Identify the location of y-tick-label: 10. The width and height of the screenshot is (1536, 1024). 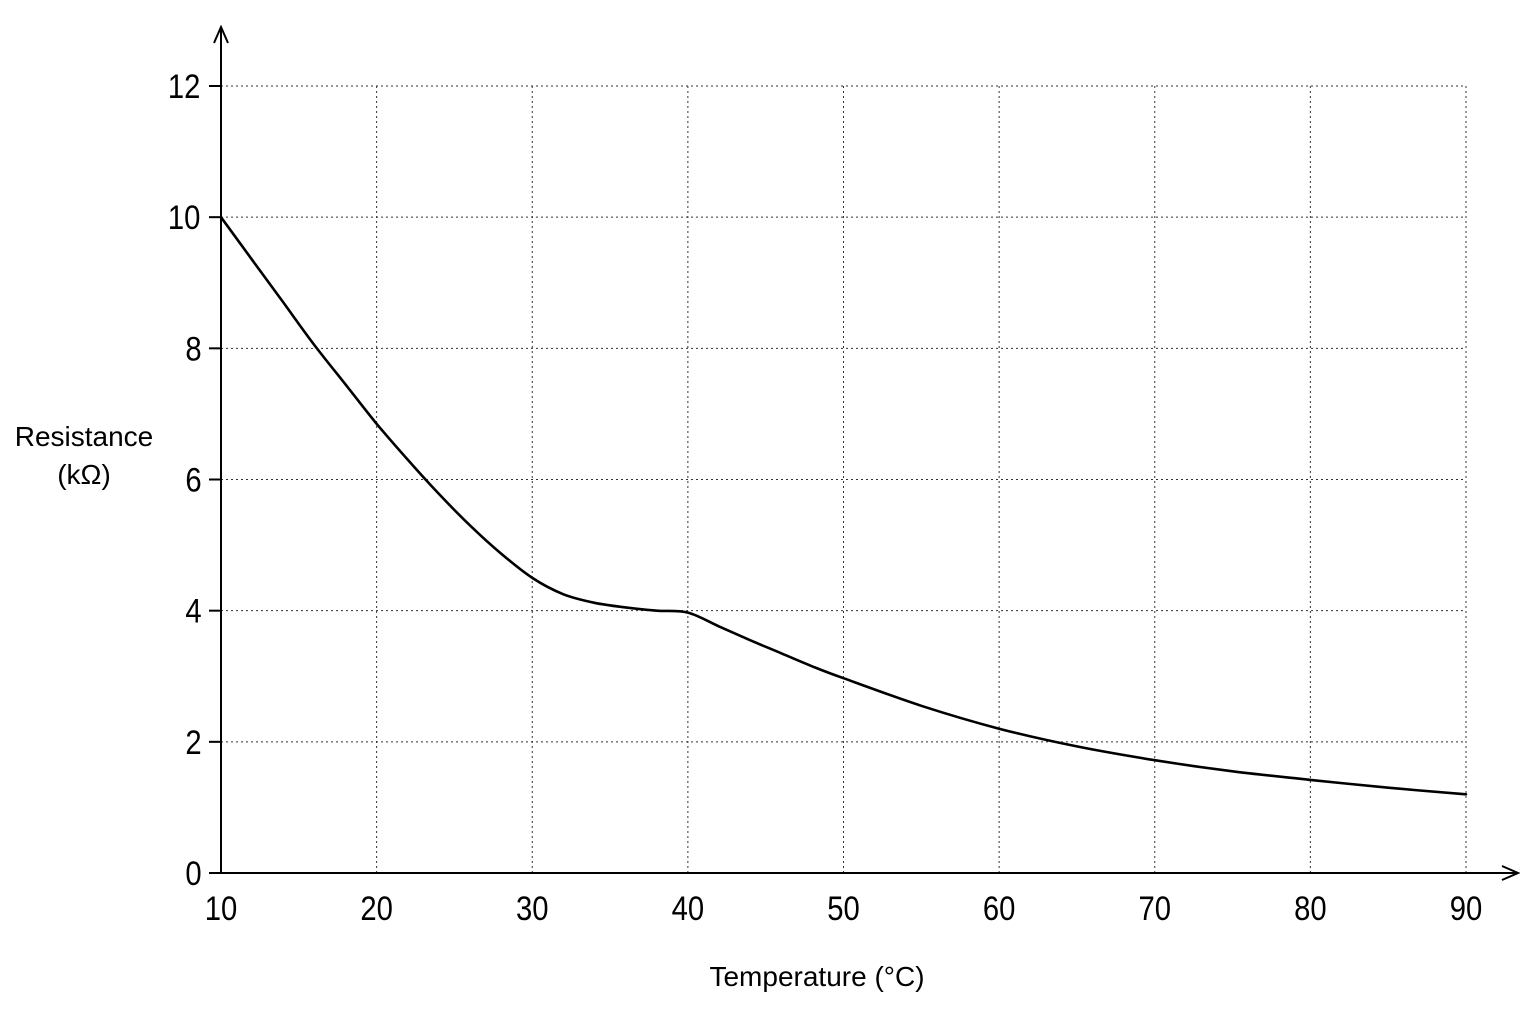
(184, 217).